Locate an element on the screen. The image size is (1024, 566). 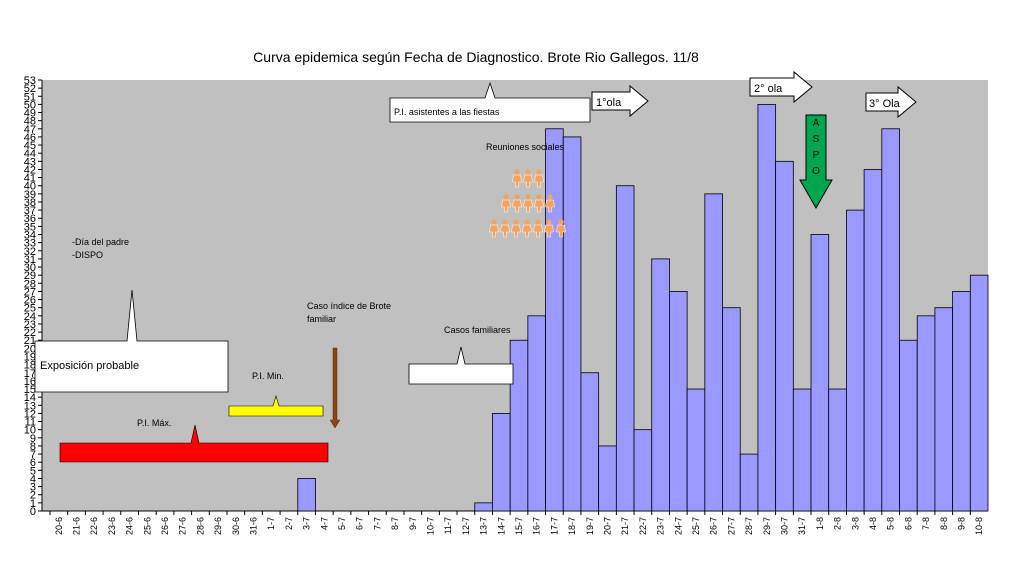
x-tick-label: 10-7 is located at coordinates (431, 526).